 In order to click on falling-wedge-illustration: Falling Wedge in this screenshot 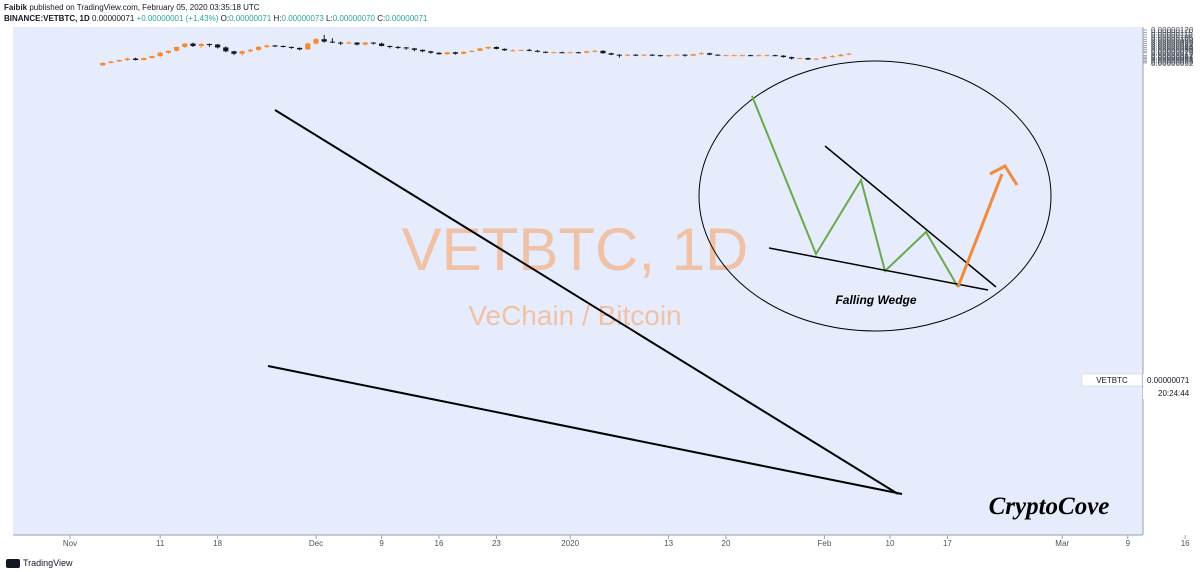, I will do `click(875, 196)`.